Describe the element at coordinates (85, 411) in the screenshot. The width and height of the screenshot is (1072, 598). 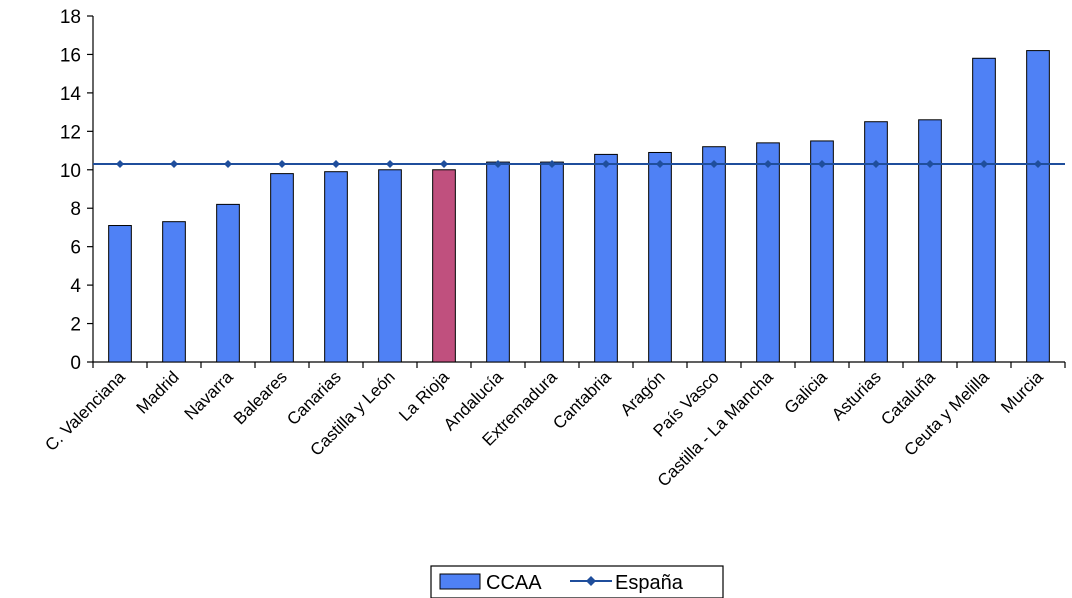
I see `x-tick-label: C. Valenciana` at that location.